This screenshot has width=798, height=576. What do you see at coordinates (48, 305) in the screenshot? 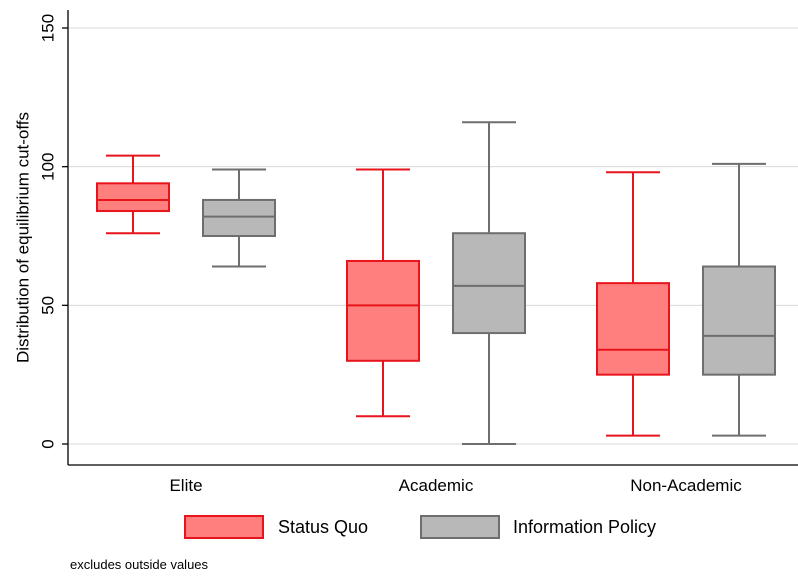
I see `y-tick-label: 50` at bounding box center [48, 305].